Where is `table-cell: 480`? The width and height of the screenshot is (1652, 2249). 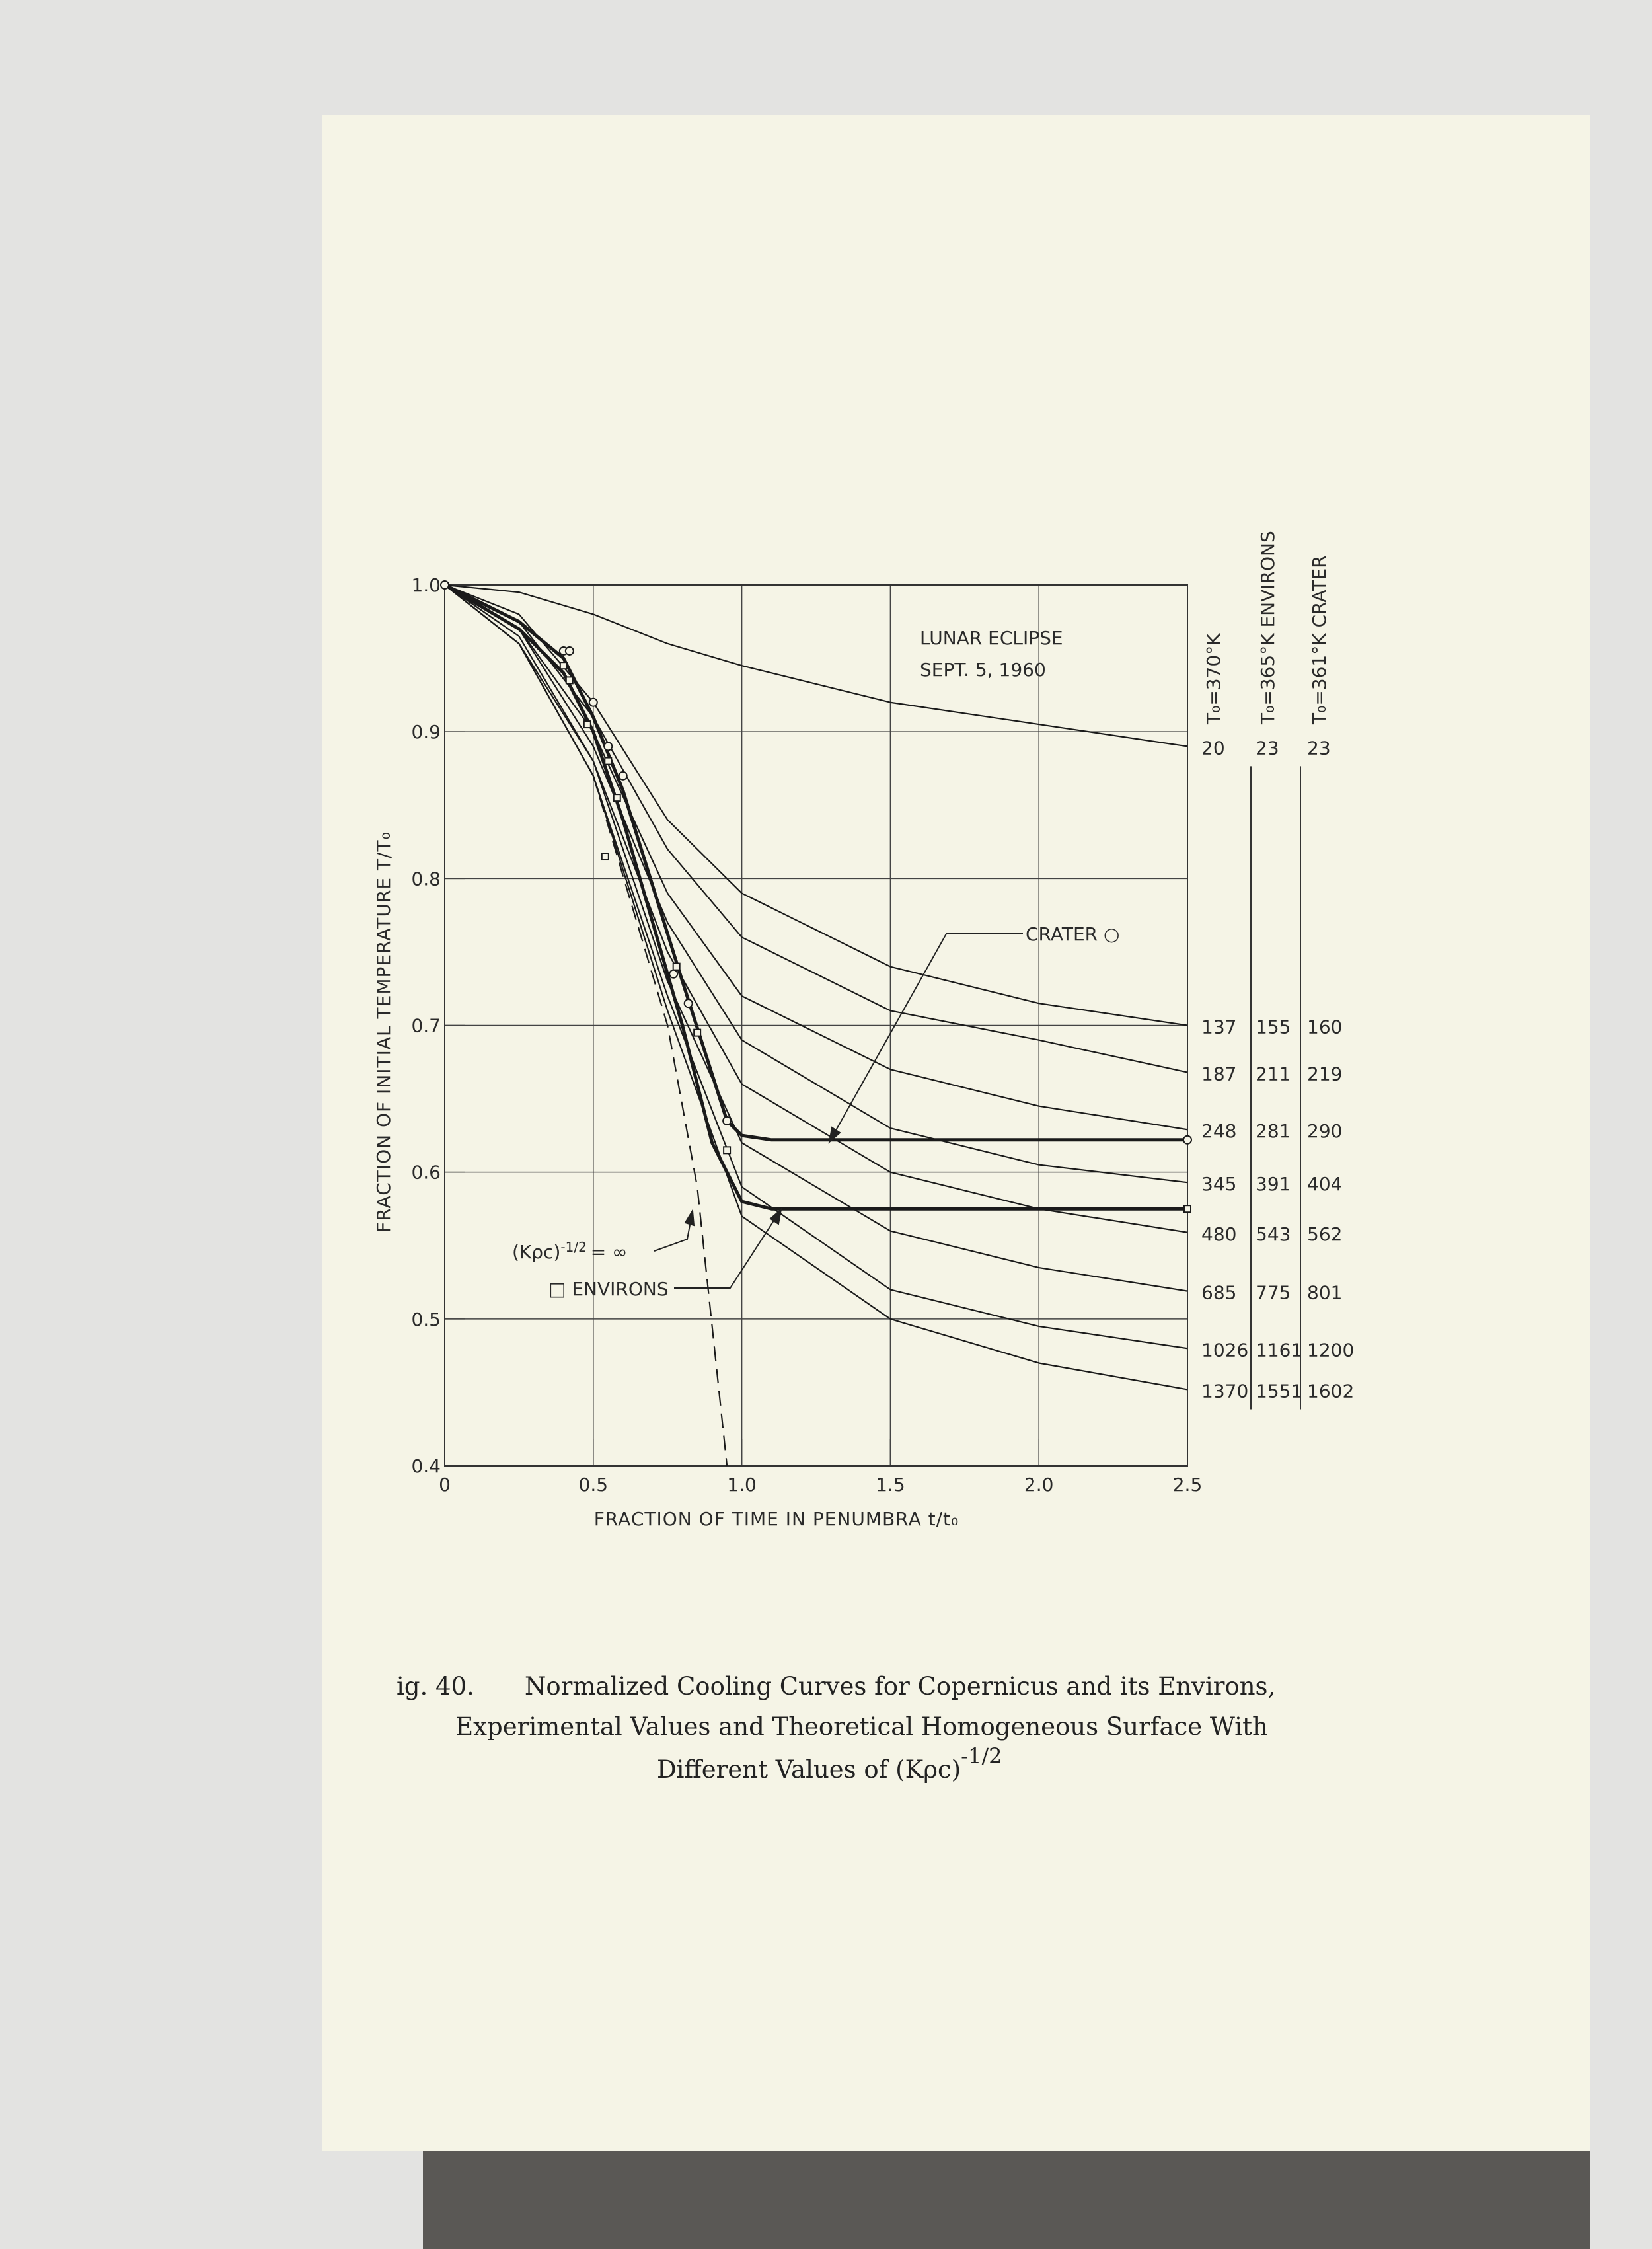 table-cell: 480 is located at coordinates (1219, 1234).